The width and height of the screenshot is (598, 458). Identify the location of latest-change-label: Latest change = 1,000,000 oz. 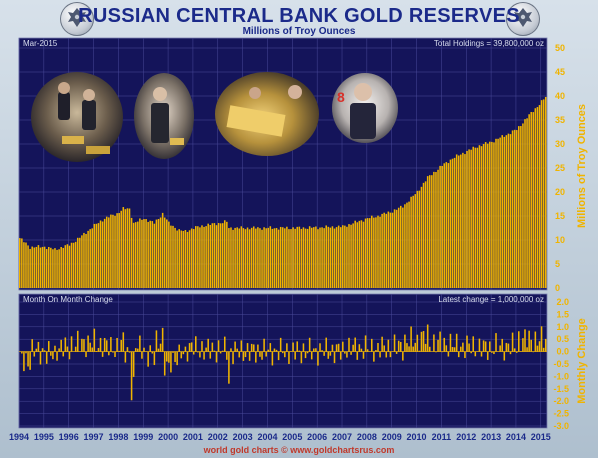
(491, 299).